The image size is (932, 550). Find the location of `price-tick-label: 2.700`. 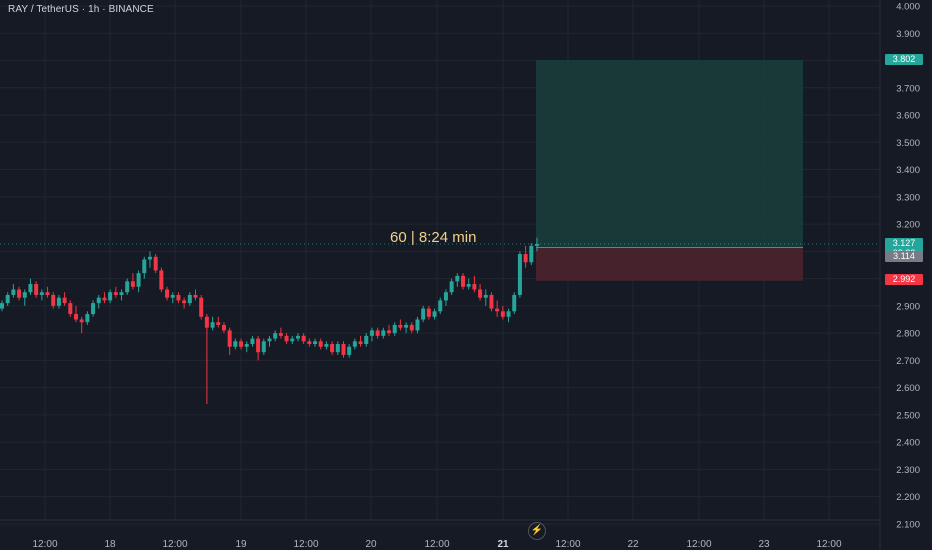

price-tick-label: 2.700 is located at coordinates (908, 361).